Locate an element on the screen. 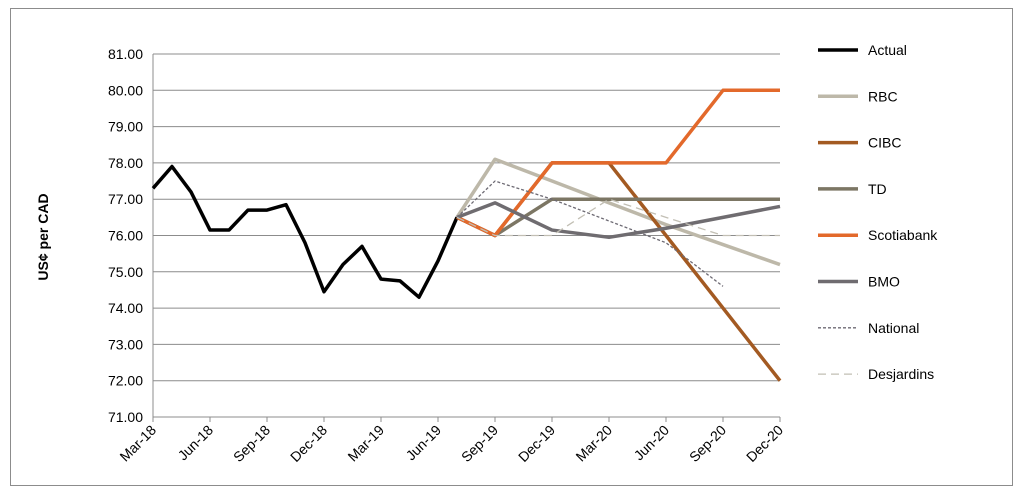 The image size is (1024, 495). legend-label-td: TD is located at coordinates (877, 189).